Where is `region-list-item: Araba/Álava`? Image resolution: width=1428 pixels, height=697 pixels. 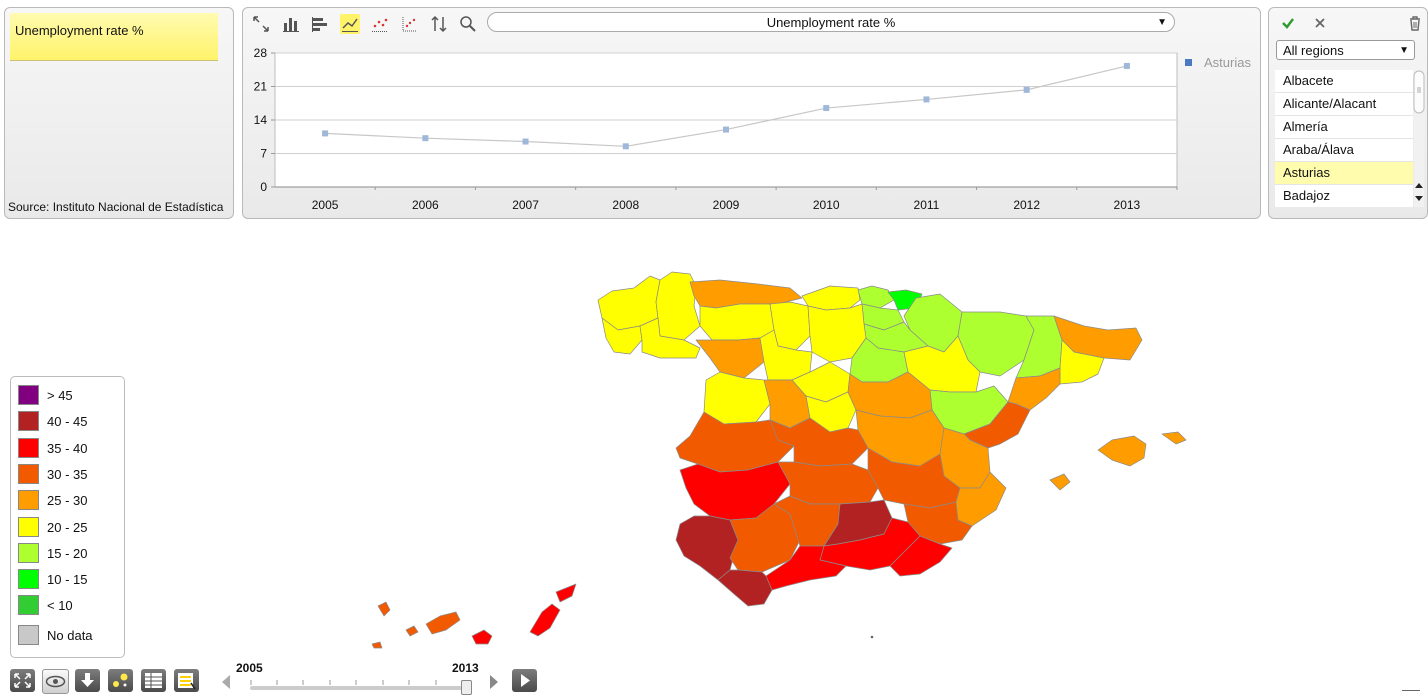 region-list-item: Araba/Álava is located at coordinates (1344, 150).